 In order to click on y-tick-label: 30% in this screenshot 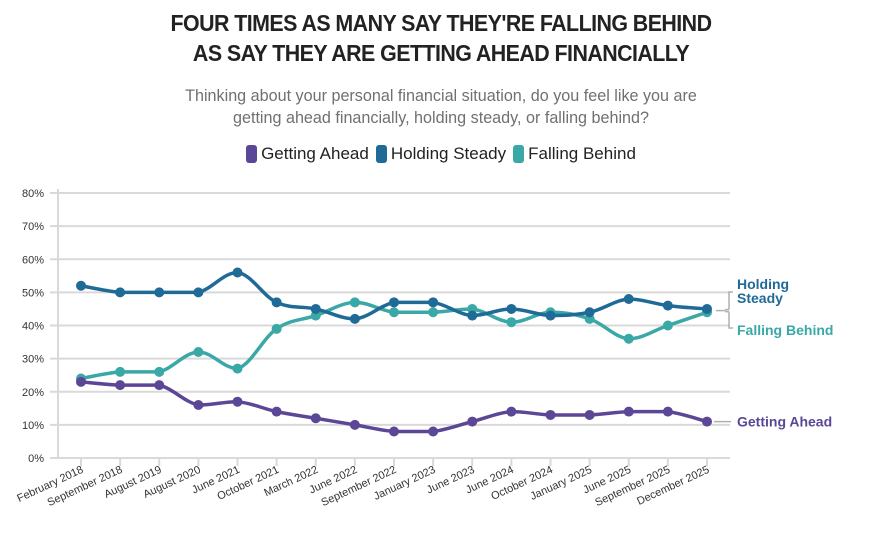, I will do `click(33, 360)`.